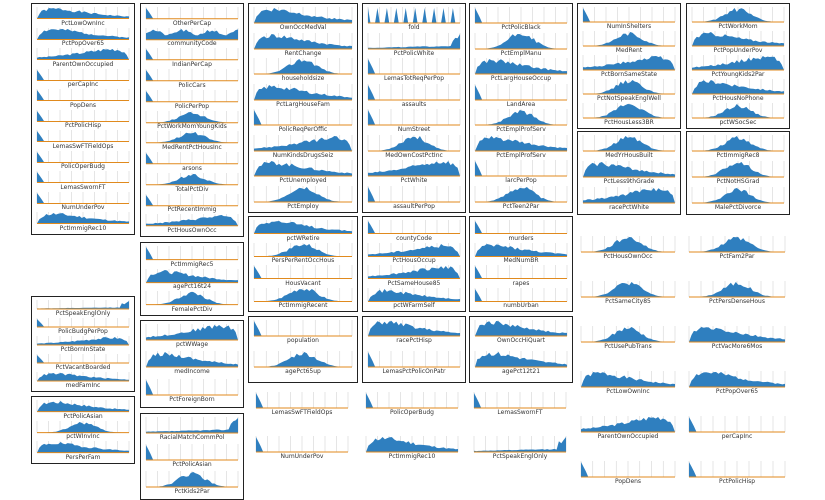 Image resolution: width=825 pixels, height=500 pixels. I want to click on hist-panel: PctImmigRec10, so click(83, 223).